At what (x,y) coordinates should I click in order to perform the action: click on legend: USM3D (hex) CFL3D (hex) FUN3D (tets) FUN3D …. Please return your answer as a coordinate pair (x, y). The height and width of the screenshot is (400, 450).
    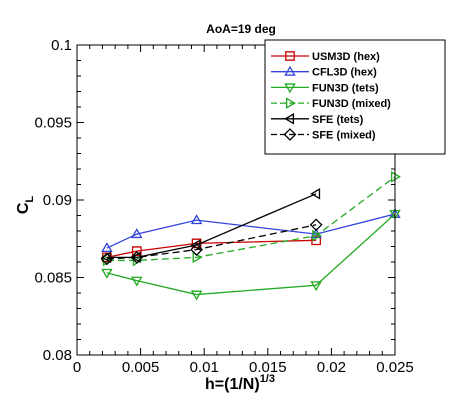
    Looking at the image, I should click on (355, 97).